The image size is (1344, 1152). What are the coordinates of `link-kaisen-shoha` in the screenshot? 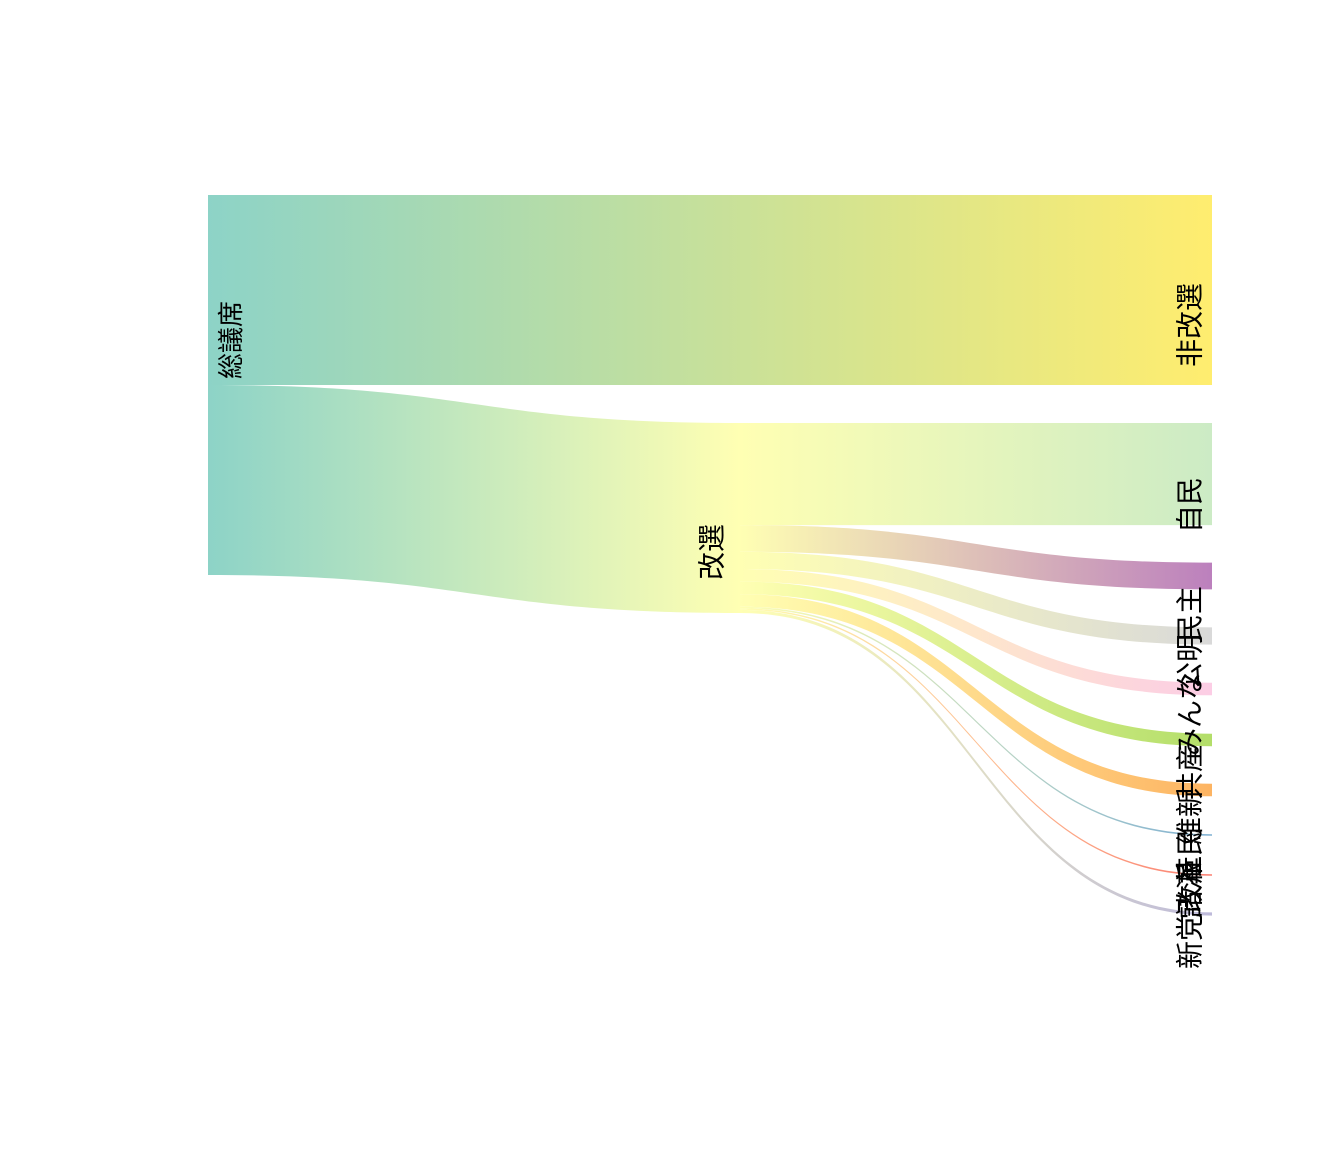 It's located at (976, 742).